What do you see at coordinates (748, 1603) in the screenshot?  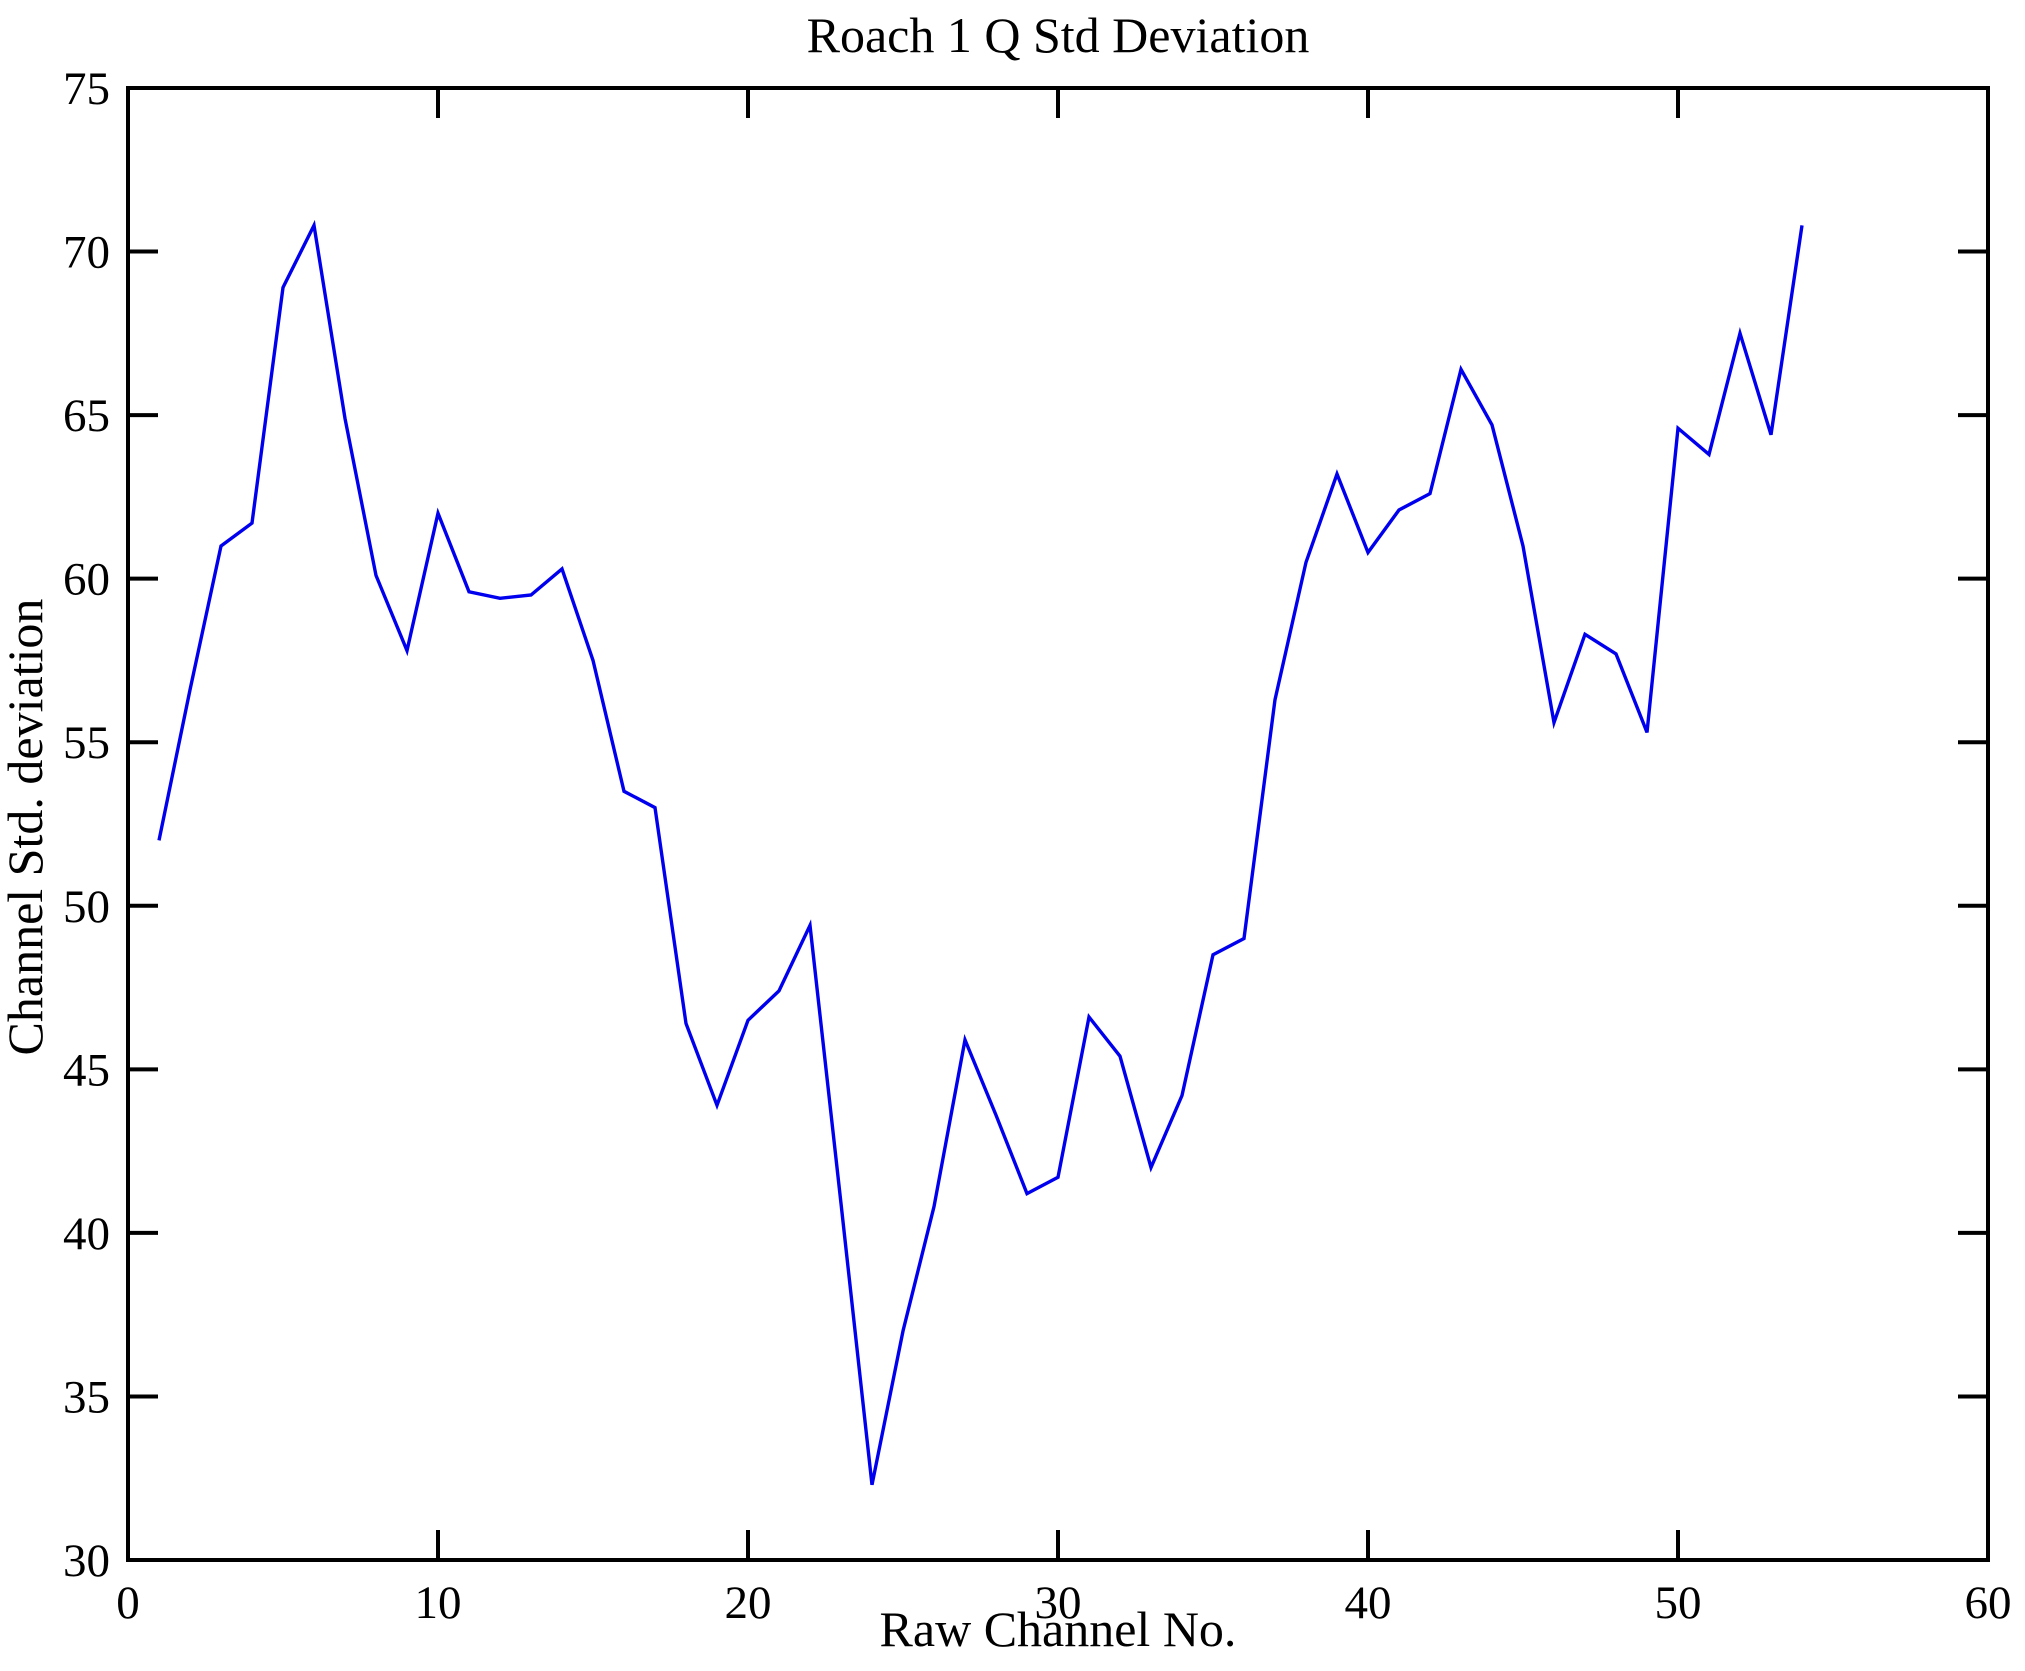 I see `x-tick-label: 20` at bounding box center [748, 1603].